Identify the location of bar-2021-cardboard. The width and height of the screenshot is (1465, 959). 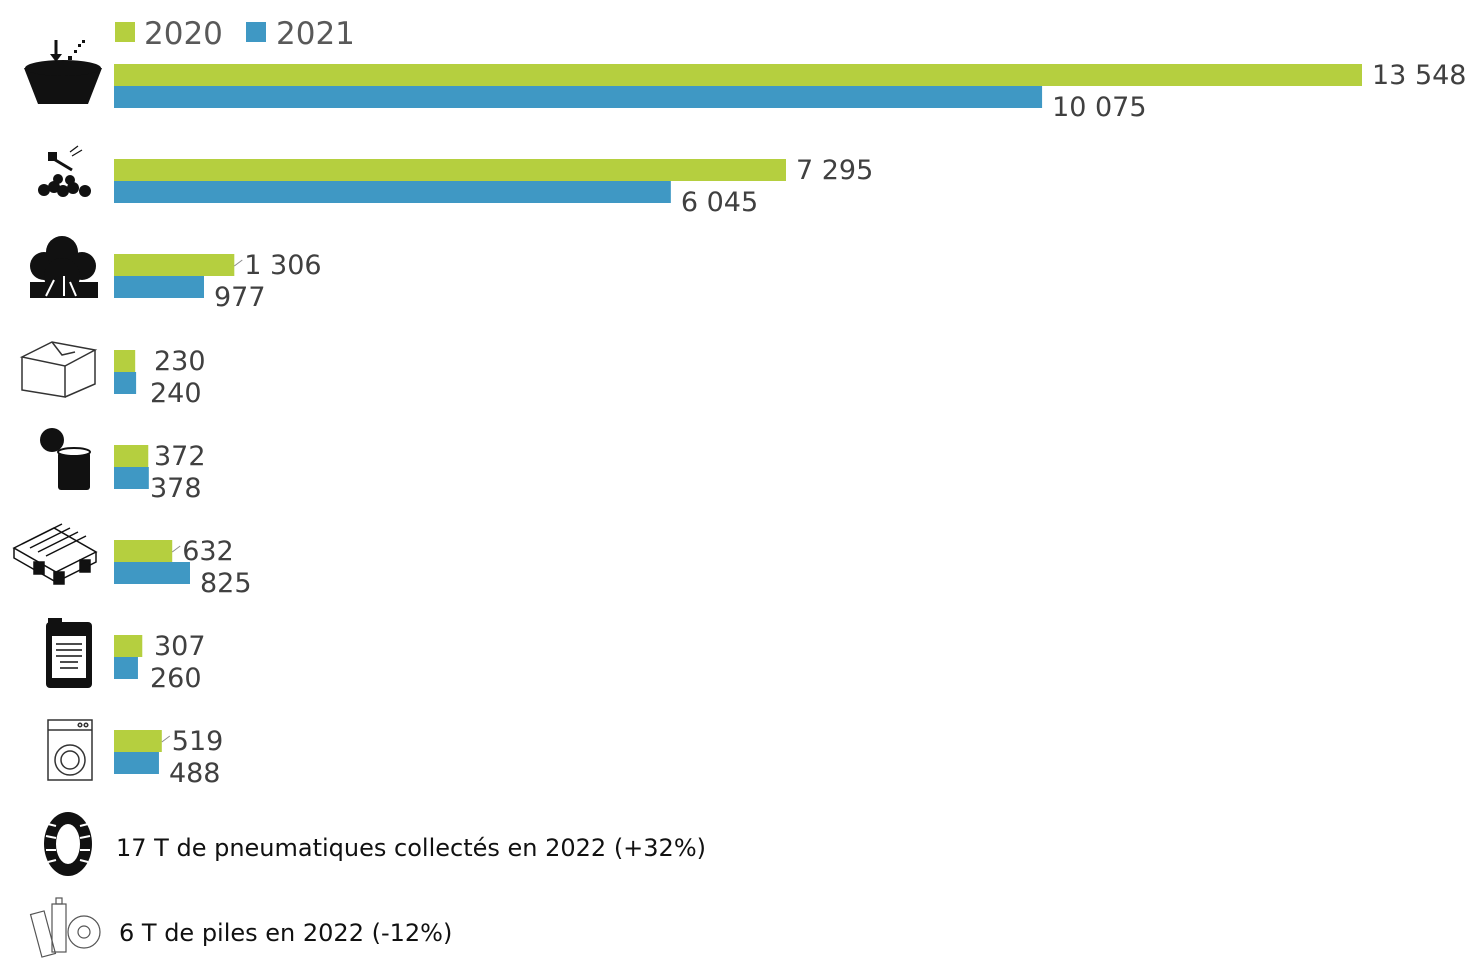
(125, 383).